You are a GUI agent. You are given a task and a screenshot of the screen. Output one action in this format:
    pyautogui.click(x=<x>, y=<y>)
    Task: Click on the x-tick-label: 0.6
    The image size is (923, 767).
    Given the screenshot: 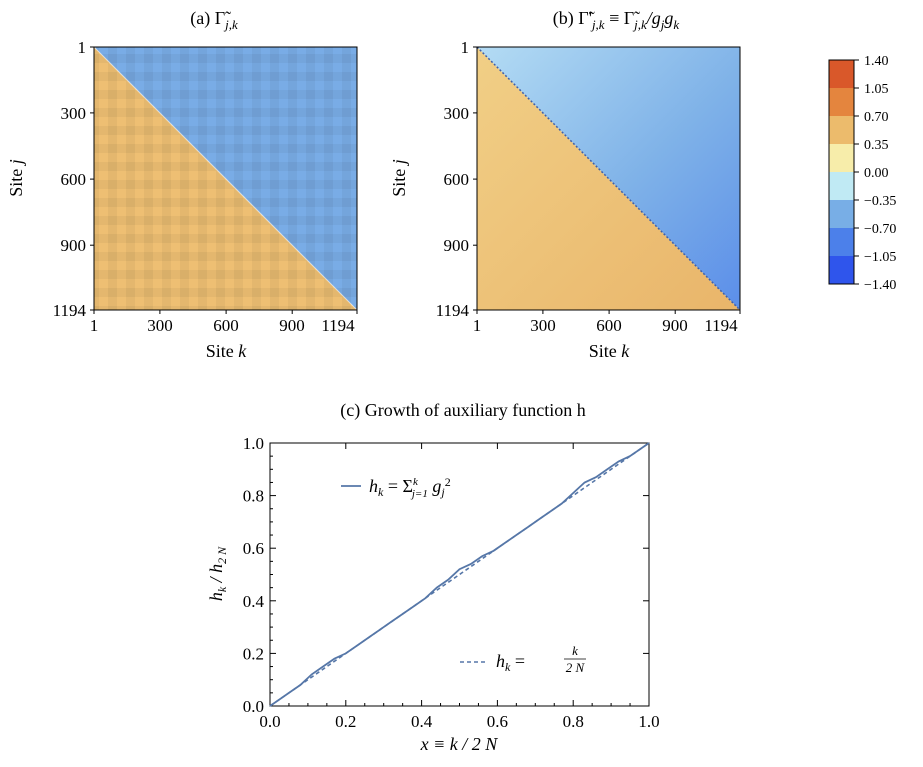 What is the action you would take?
    pyautogui.click(x=497, y=721)
    